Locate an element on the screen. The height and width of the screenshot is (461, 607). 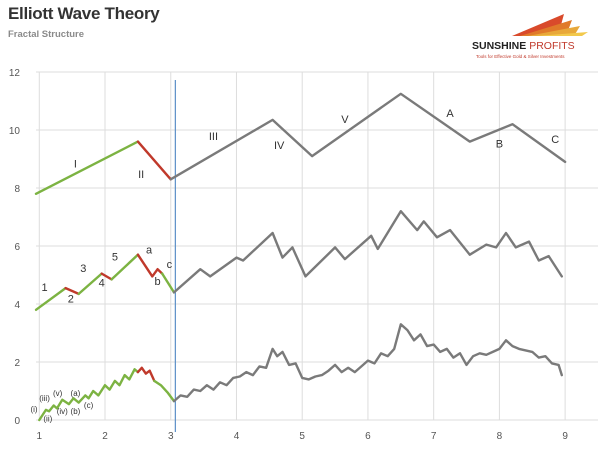
wave-label: 1 is located at coordinates (44, 288).